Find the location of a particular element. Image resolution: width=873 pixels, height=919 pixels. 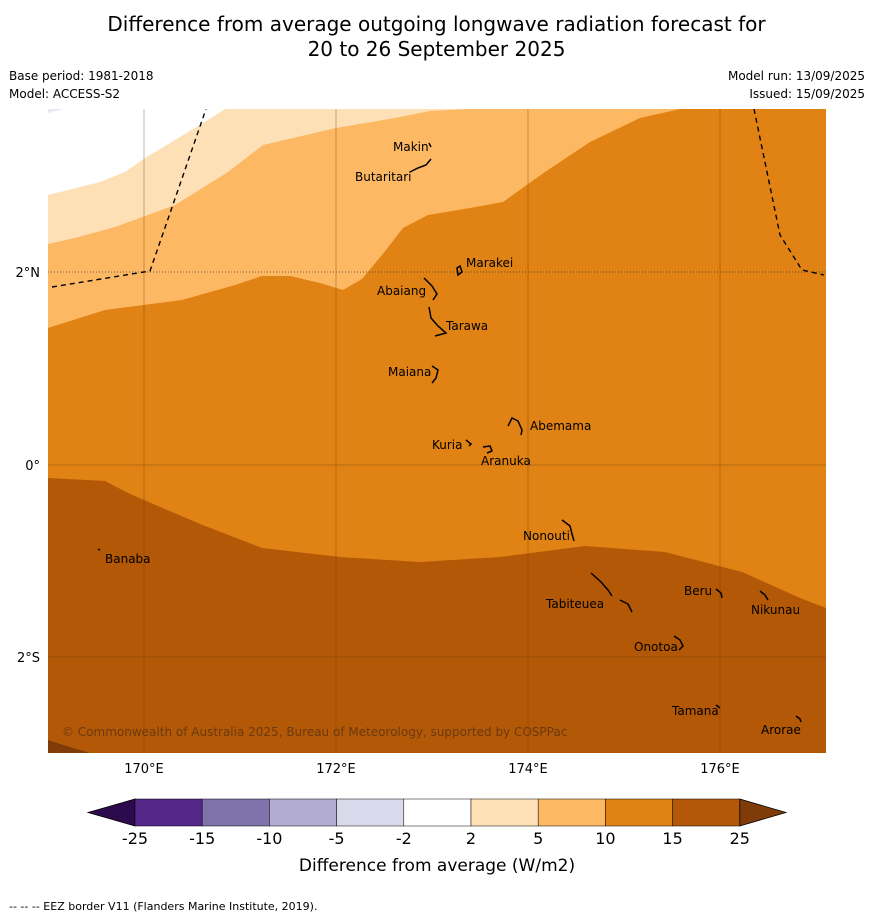

island-kuria is located at coordinates (469, 443).